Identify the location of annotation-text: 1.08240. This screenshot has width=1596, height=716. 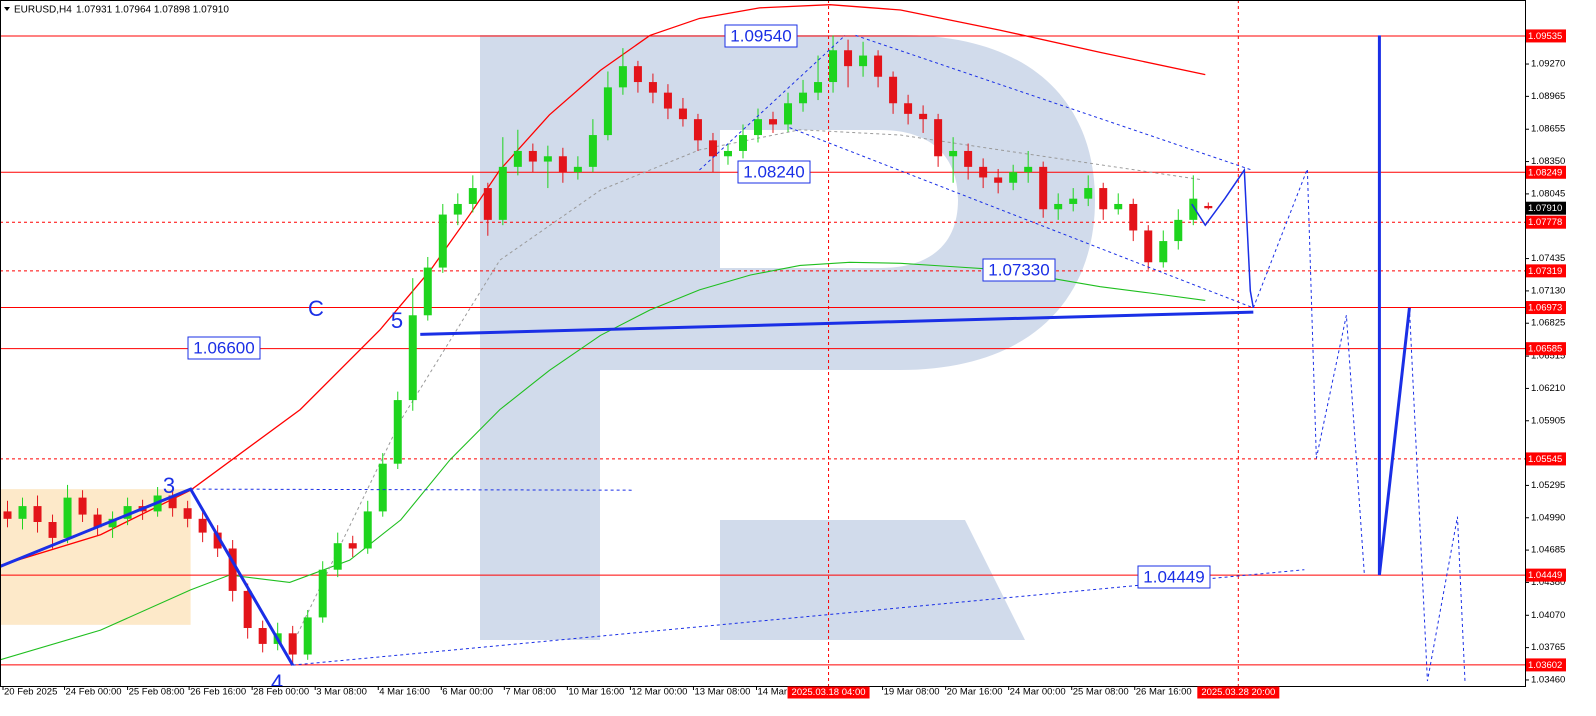
(773, 171).